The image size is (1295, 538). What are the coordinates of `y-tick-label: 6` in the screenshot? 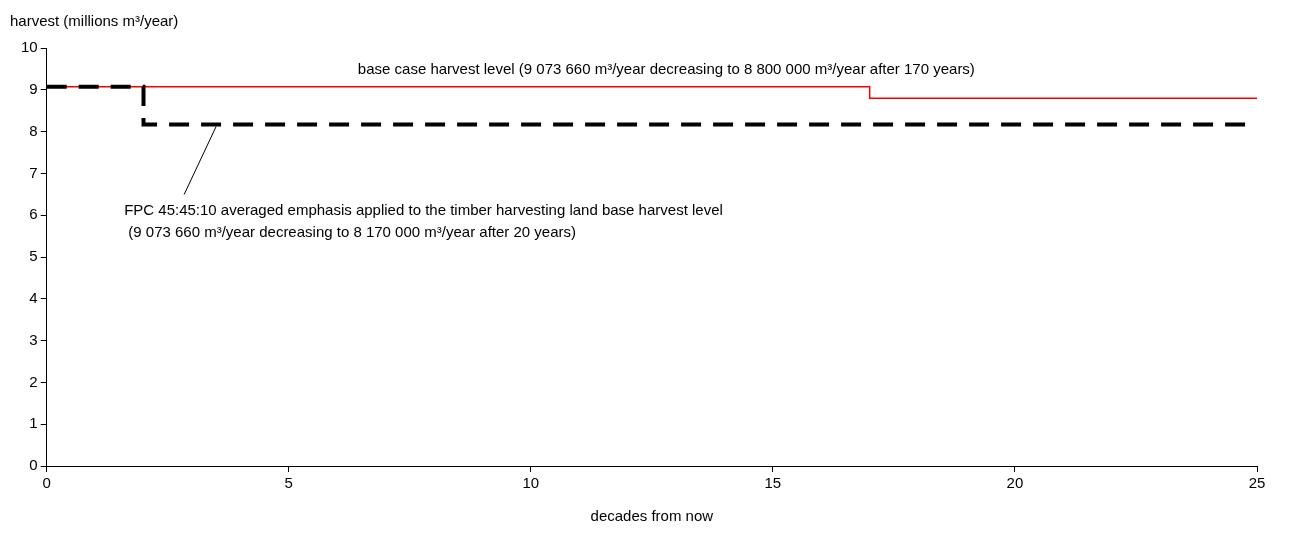 It's located at (33, 214).